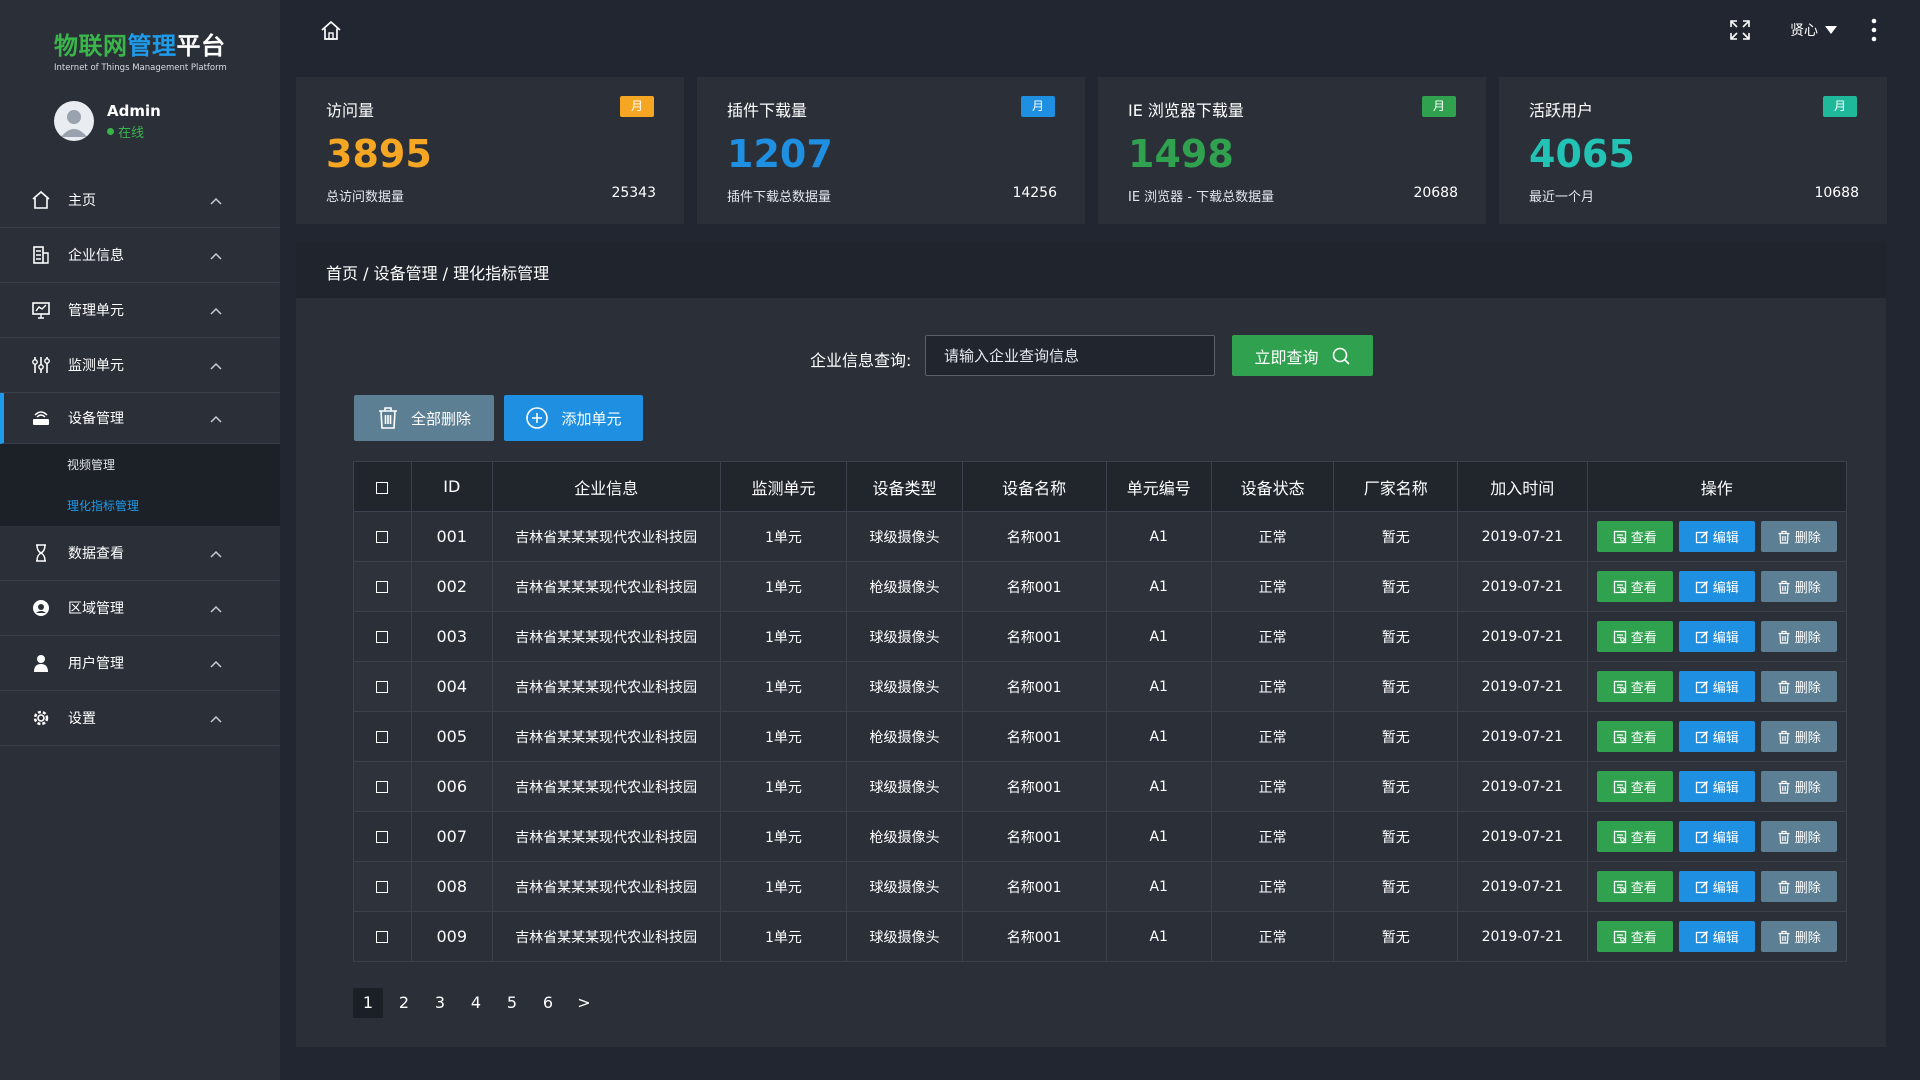 The image size is (1920, 1080). I want to click on add-unit-button: 添加单元, so click(573, 418).